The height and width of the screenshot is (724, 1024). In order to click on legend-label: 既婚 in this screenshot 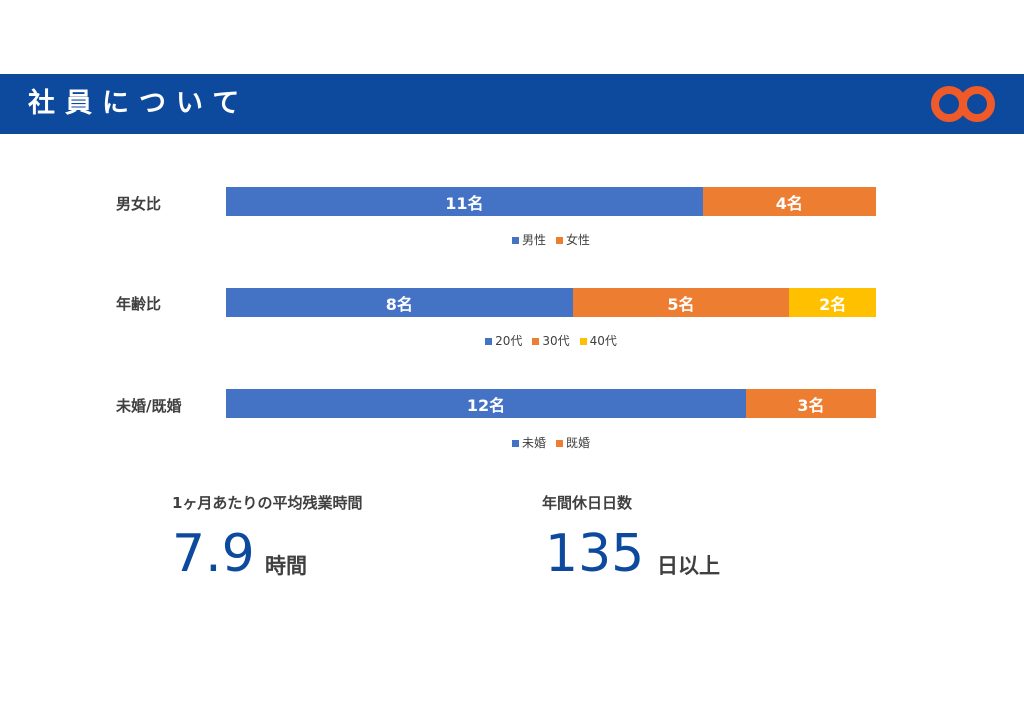, I will do `click(578, 443)`.